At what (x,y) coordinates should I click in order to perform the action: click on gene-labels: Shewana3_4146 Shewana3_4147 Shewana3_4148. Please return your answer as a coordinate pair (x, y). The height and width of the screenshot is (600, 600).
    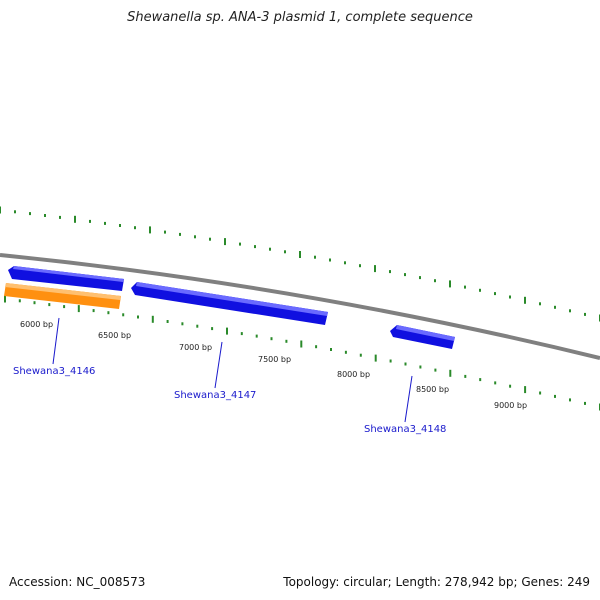
    Looking at the image, I should click on (229, 376).